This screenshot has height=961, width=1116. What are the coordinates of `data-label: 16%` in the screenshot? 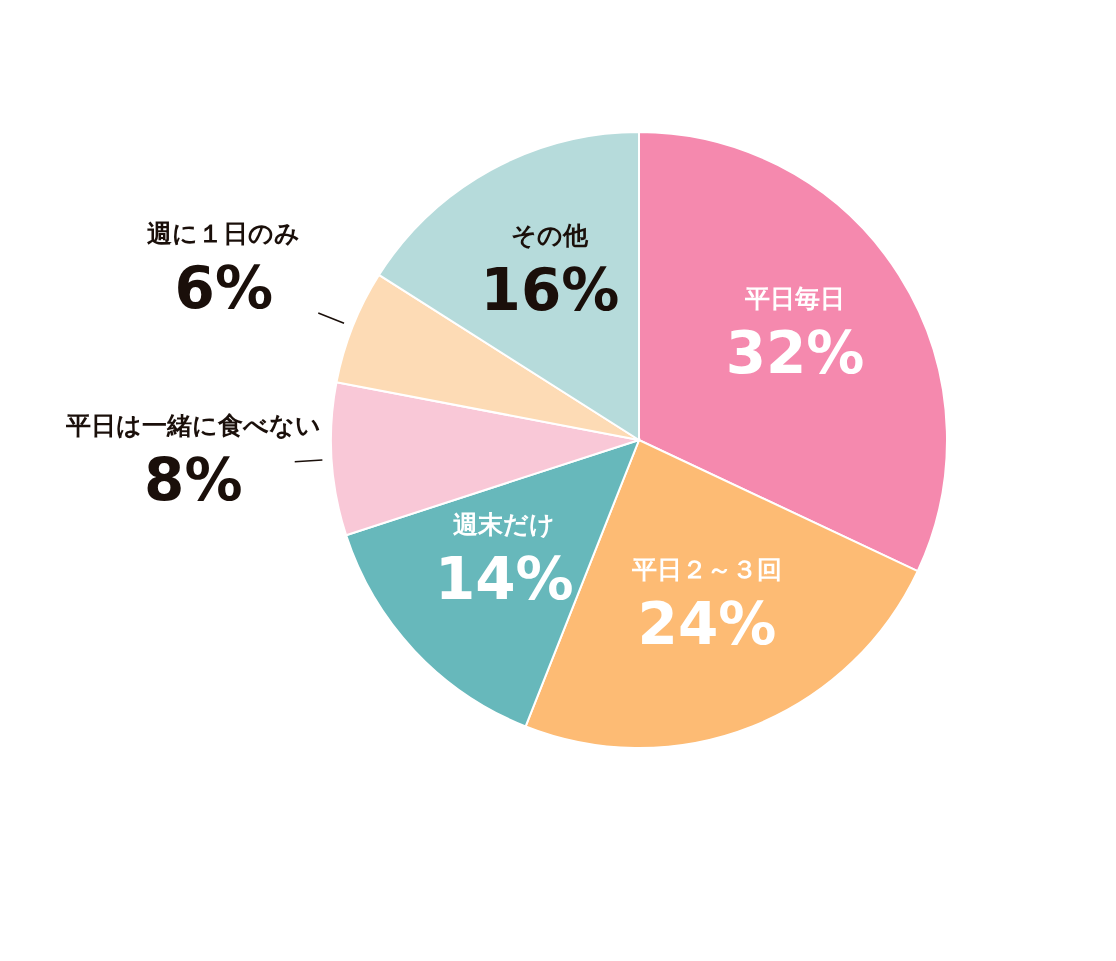 It's located at (550, 290).